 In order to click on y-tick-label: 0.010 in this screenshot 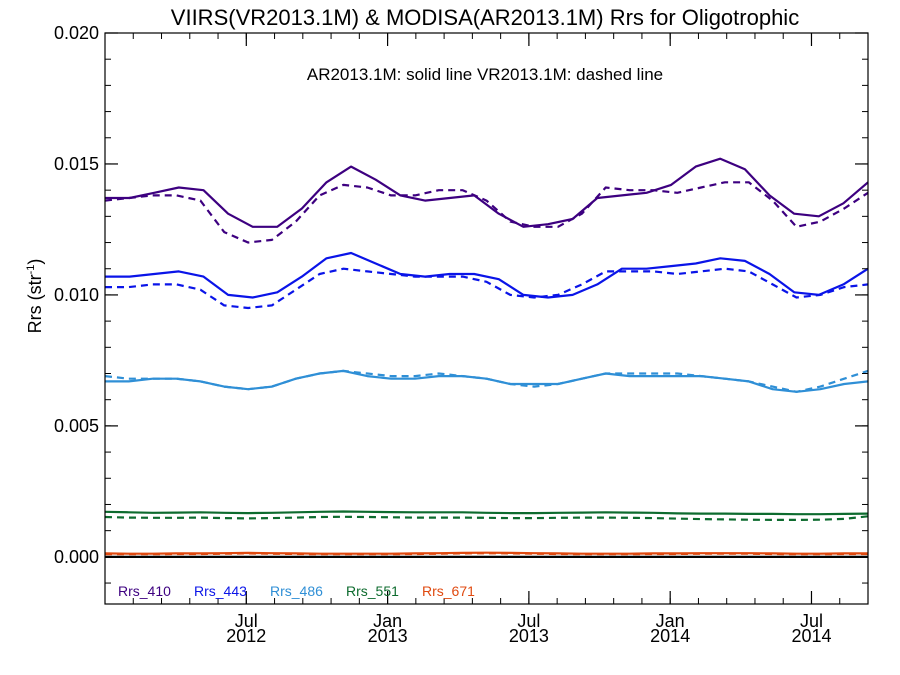, I will do `click(76, 295)`.